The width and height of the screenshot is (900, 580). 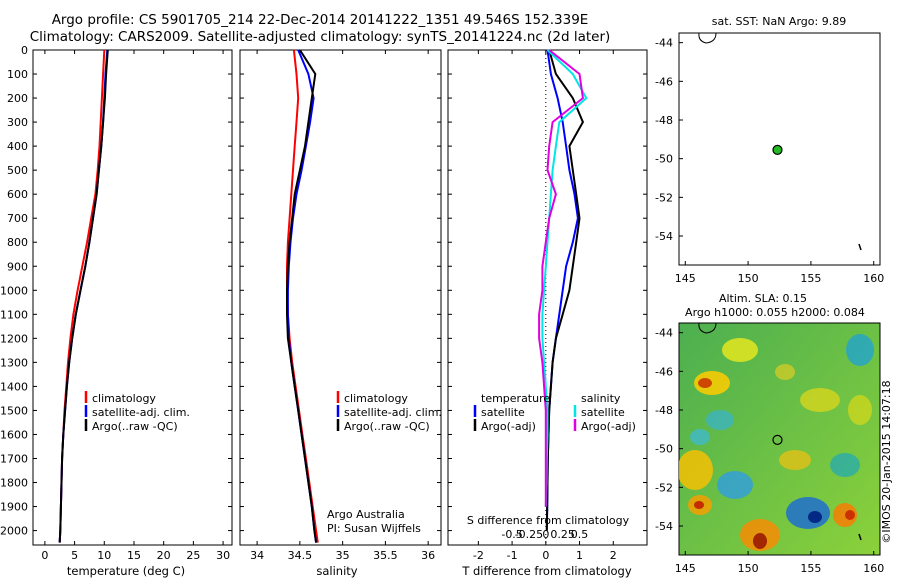 I want to click on salinity-series-climatology, so click(x=302, y=296).